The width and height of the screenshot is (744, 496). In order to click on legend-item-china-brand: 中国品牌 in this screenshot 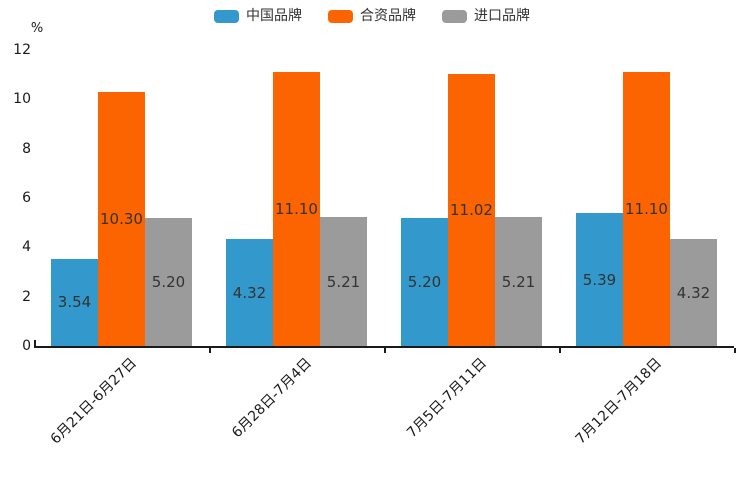, I will do `click(258, 16)`.